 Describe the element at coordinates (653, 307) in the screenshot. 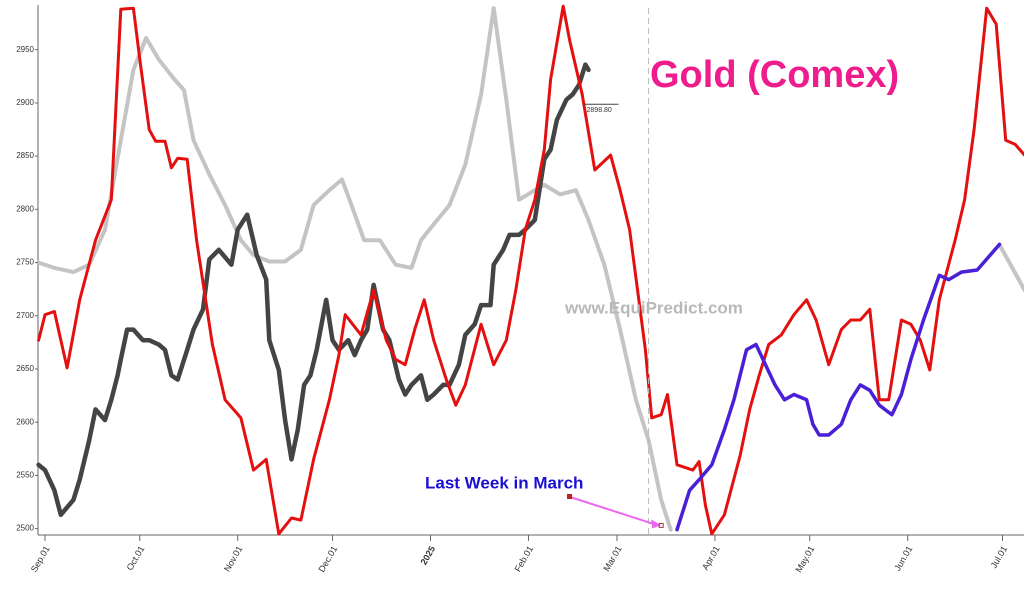

I see `watermark: www.EquiPredict.com` at that location.